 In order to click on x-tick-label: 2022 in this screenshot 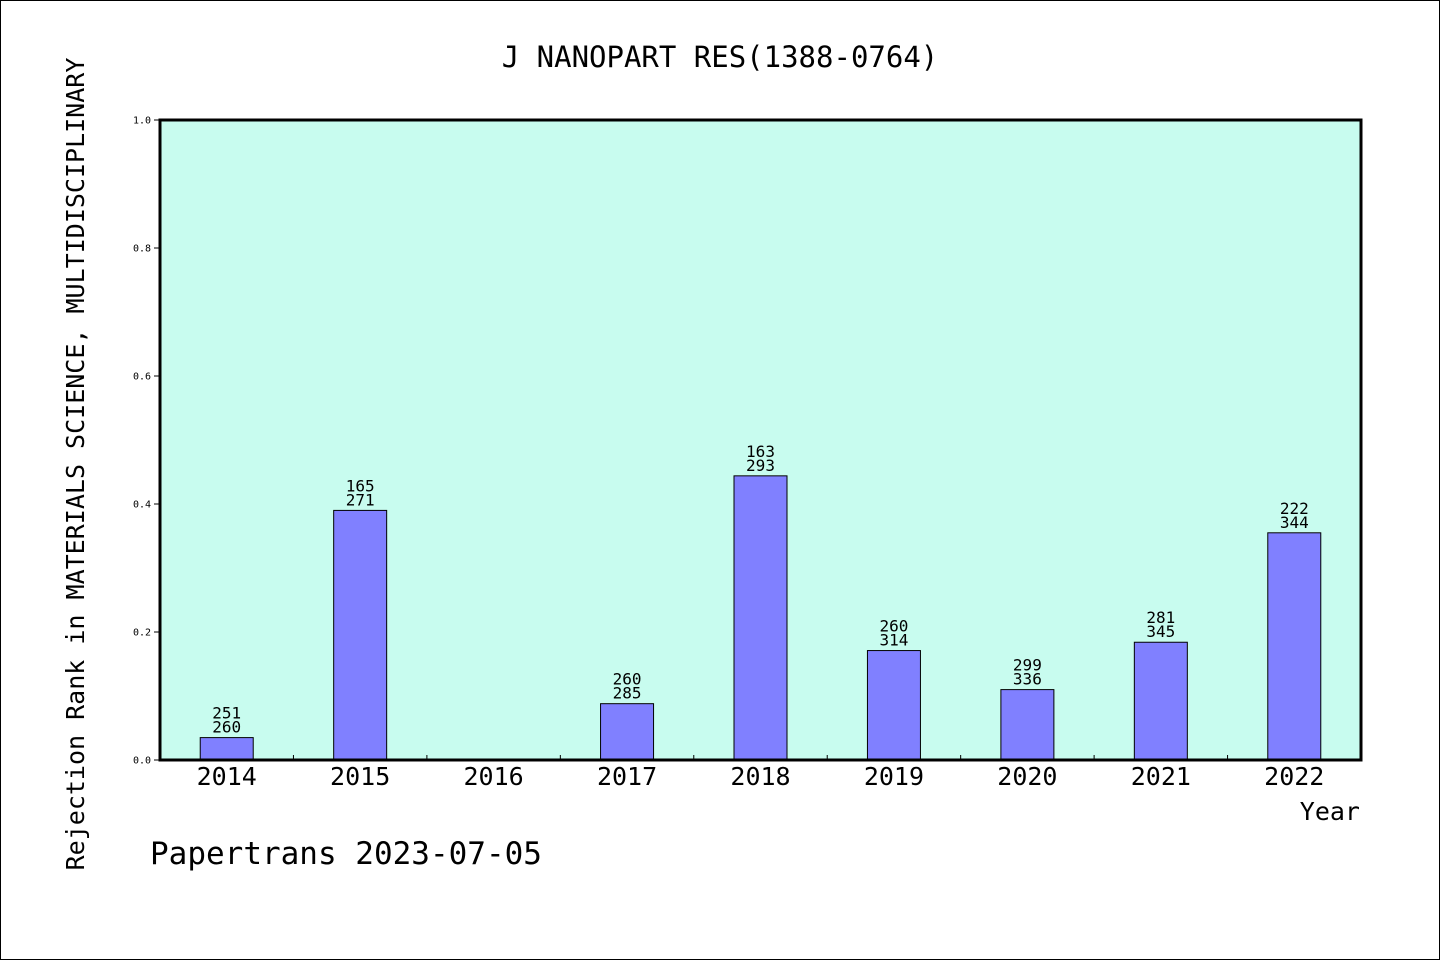, I will do `click(1294, 776)`.